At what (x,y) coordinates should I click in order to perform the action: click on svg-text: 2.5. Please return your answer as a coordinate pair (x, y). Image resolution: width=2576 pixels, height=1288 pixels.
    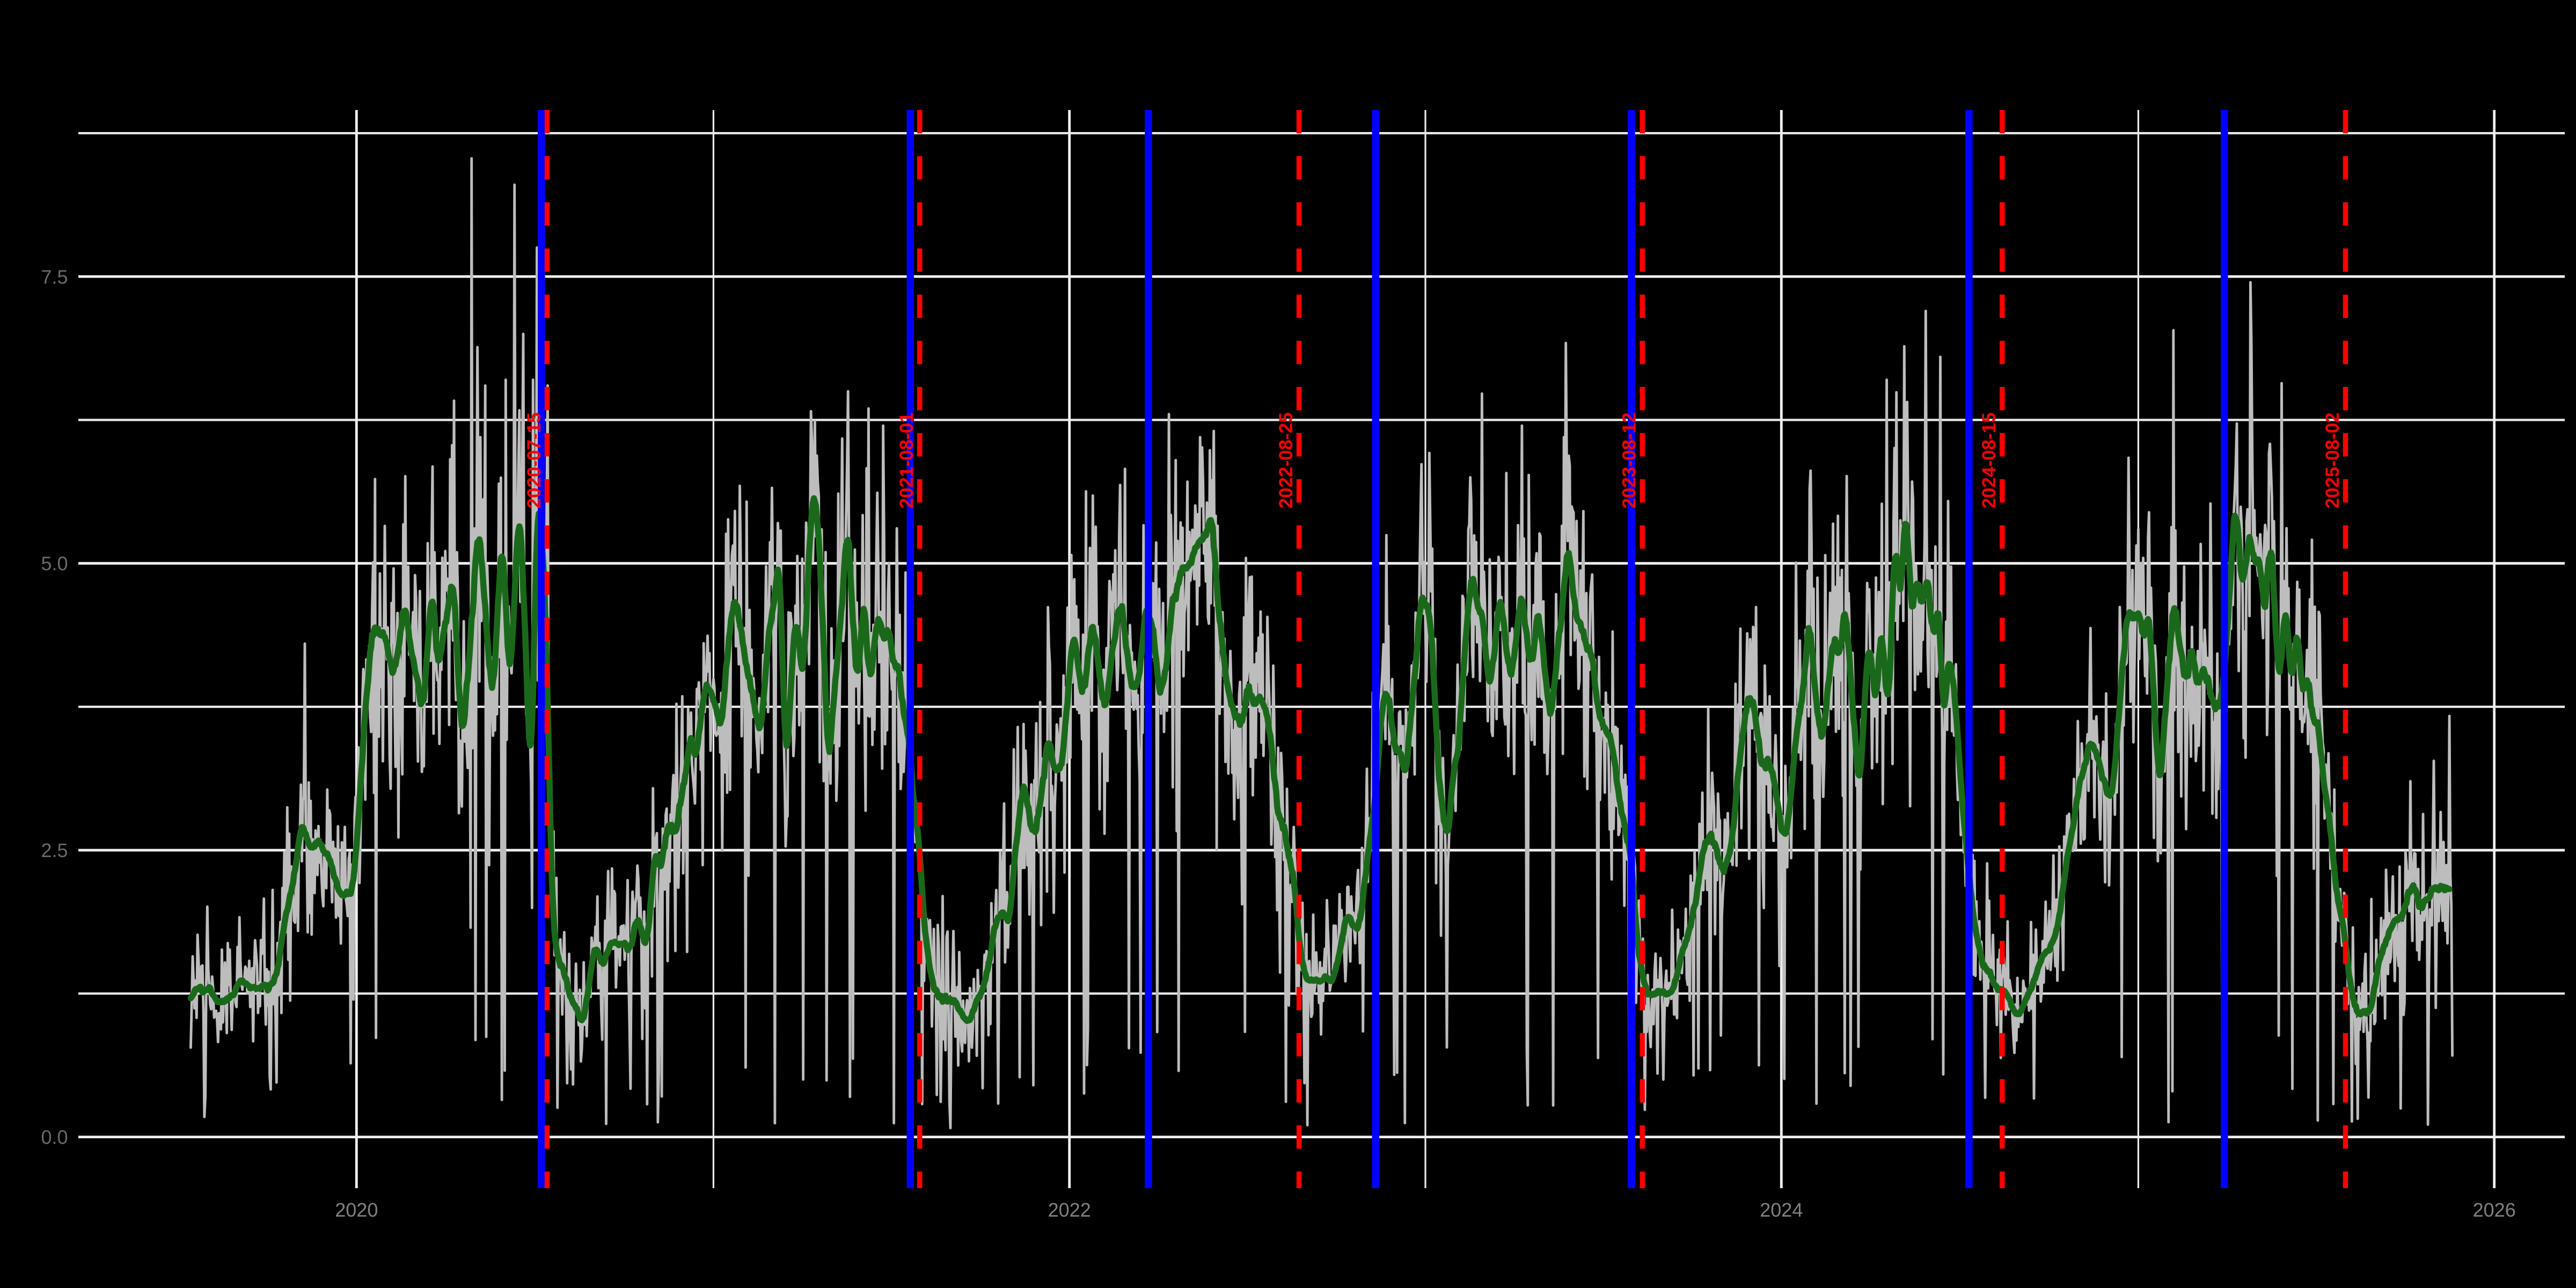
    Looking at the image, I should click on (54, 850).